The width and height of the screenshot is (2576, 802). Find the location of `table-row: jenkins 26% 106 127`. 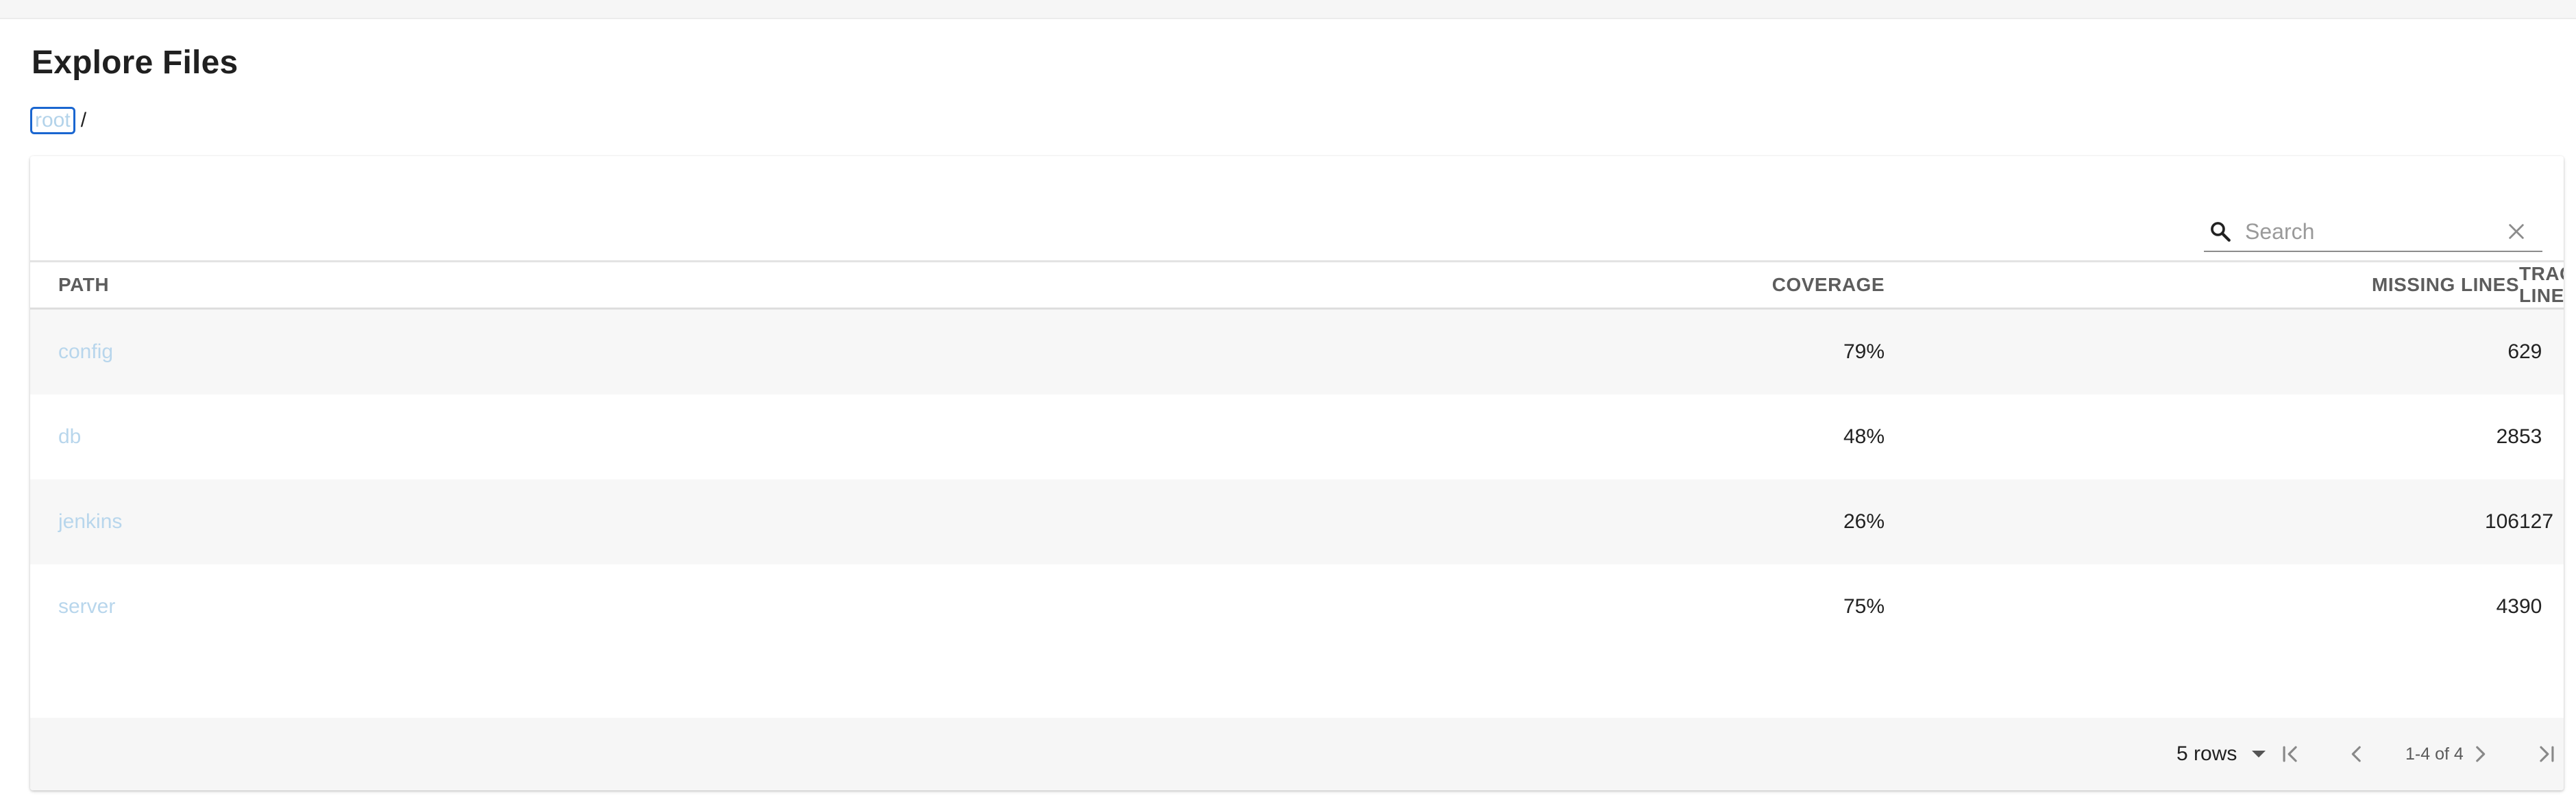

table-row: jenkins 26% 106 127 is located at coordinates (1297, 521).